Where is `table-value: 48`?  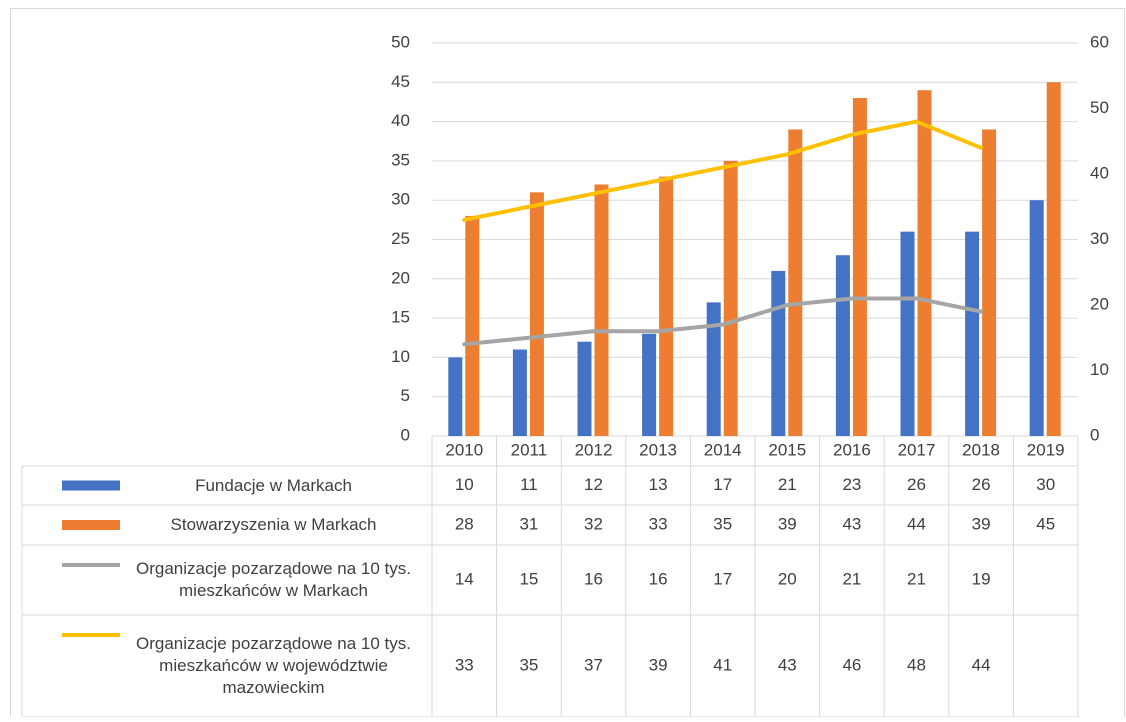
table-value: 48 is located at coordinates (916, 664).